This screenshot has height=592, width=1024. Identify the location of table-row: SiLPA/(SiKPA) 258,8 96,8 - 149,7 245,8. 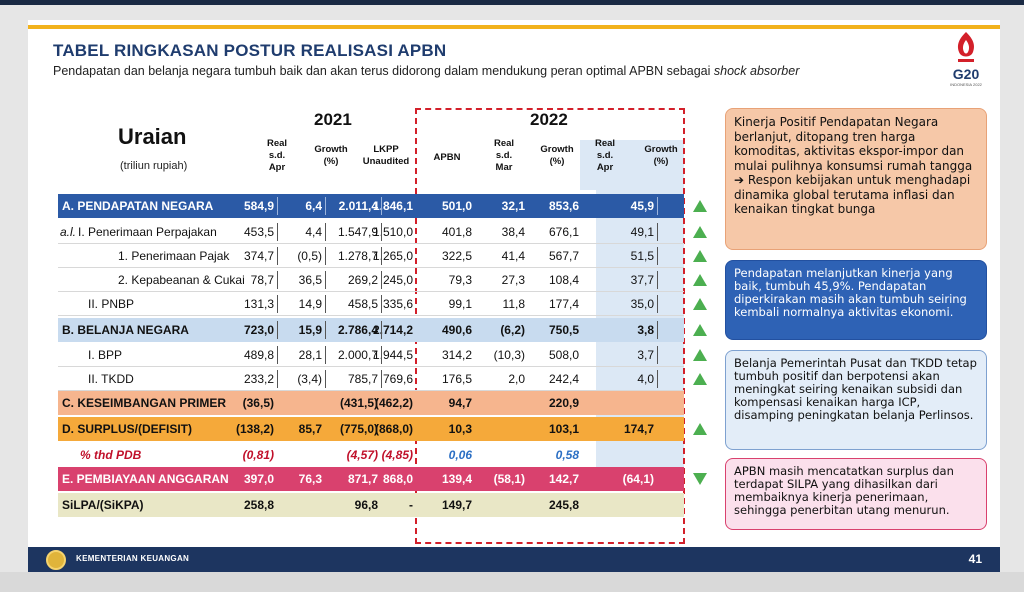
(371, 505).